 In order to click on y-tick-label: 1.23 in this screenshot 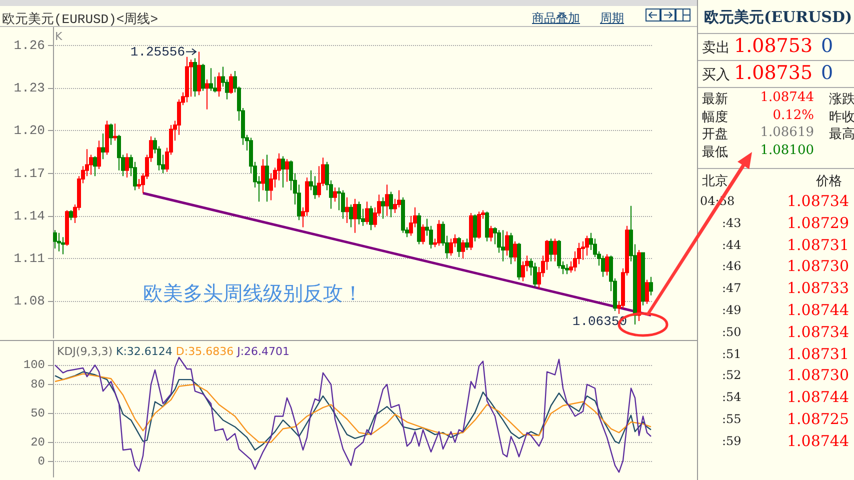, I will do `click(29, 88)`.